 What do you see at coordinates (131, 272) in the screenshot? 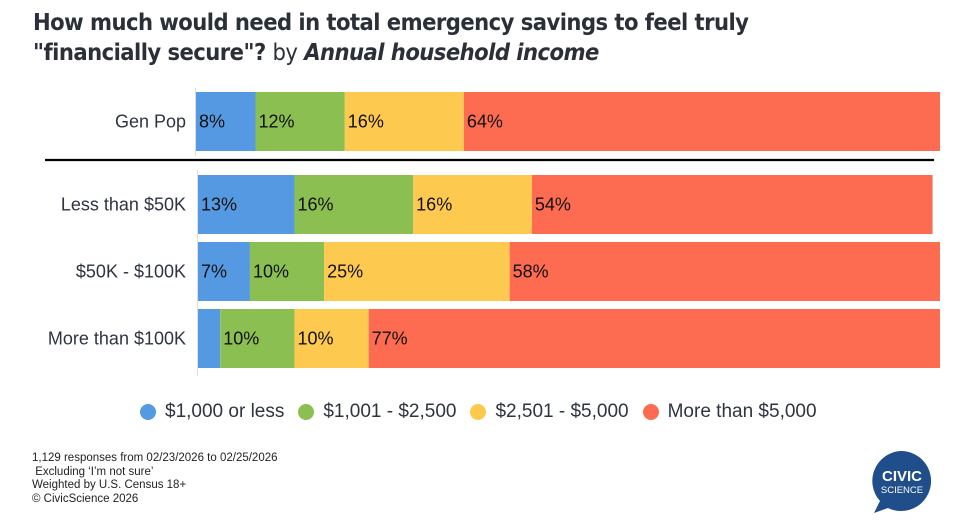
I see `category-label: $50K - $100K` at bounding box center [131, 272].